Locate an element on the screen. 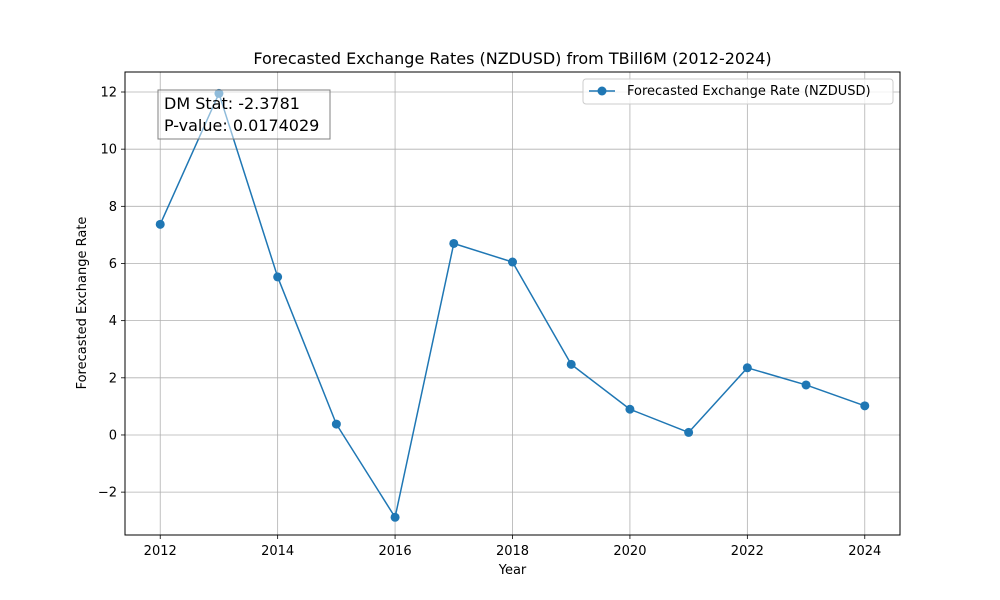  y-axis-ticks: −2 0 2 4 6 8 10 12 is located at coordinates (111, 293).